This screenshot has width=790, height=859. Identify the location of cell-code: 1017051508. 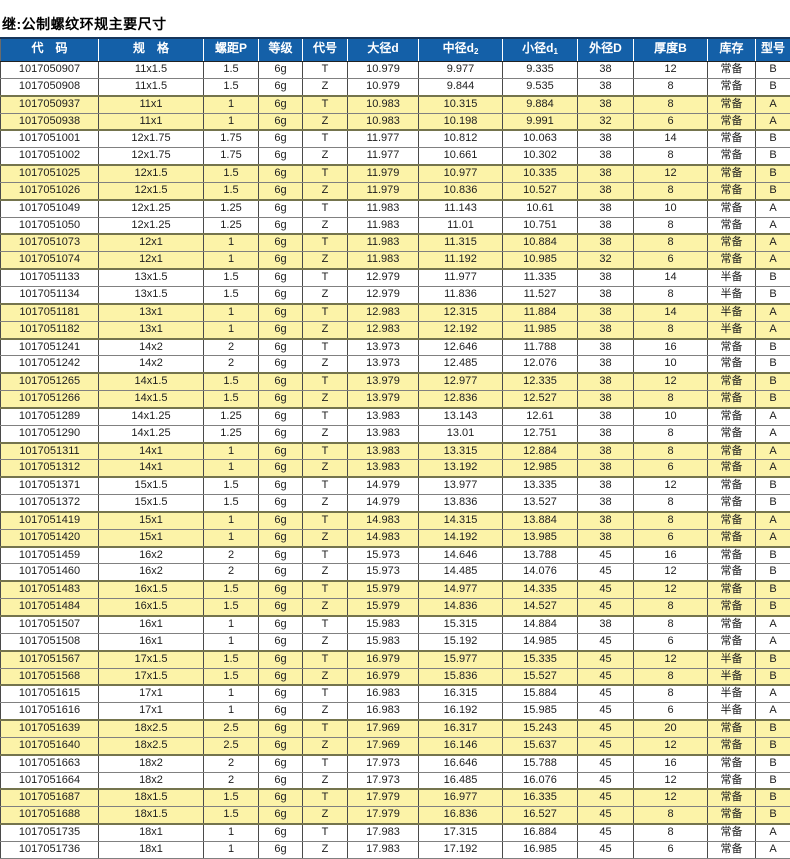
(50, 641).